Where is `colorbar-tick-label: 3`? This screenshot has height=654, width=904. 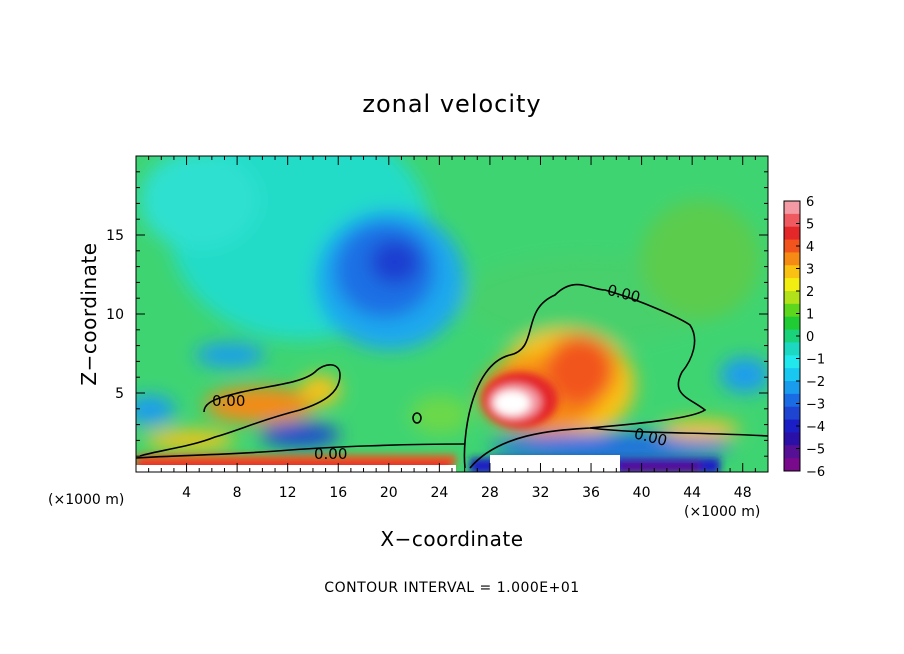
colorbar-tick-label: 3 is located at coordinates (810, 270).